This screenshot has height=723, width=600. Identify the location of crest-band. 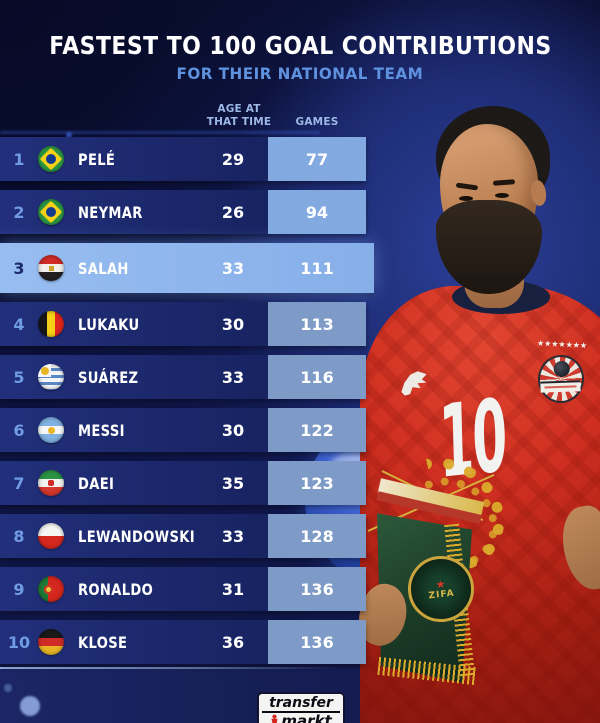
(560, 386).